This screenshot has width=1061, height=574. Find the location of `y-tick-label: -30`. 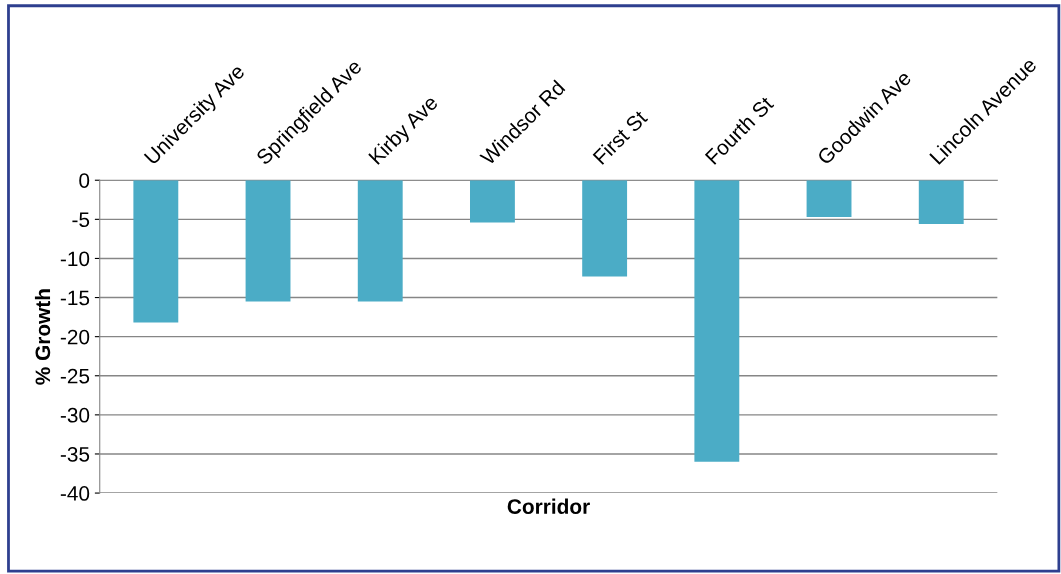

y-tick-label: -30 is located at coordinates (75, 415).